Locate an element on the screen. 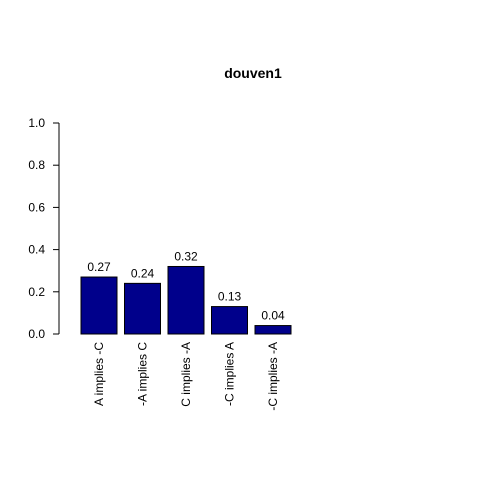 The width and height of the screenshot is (480, 480). x-category-label: -C implies -A is located at coordinates (273, 376).